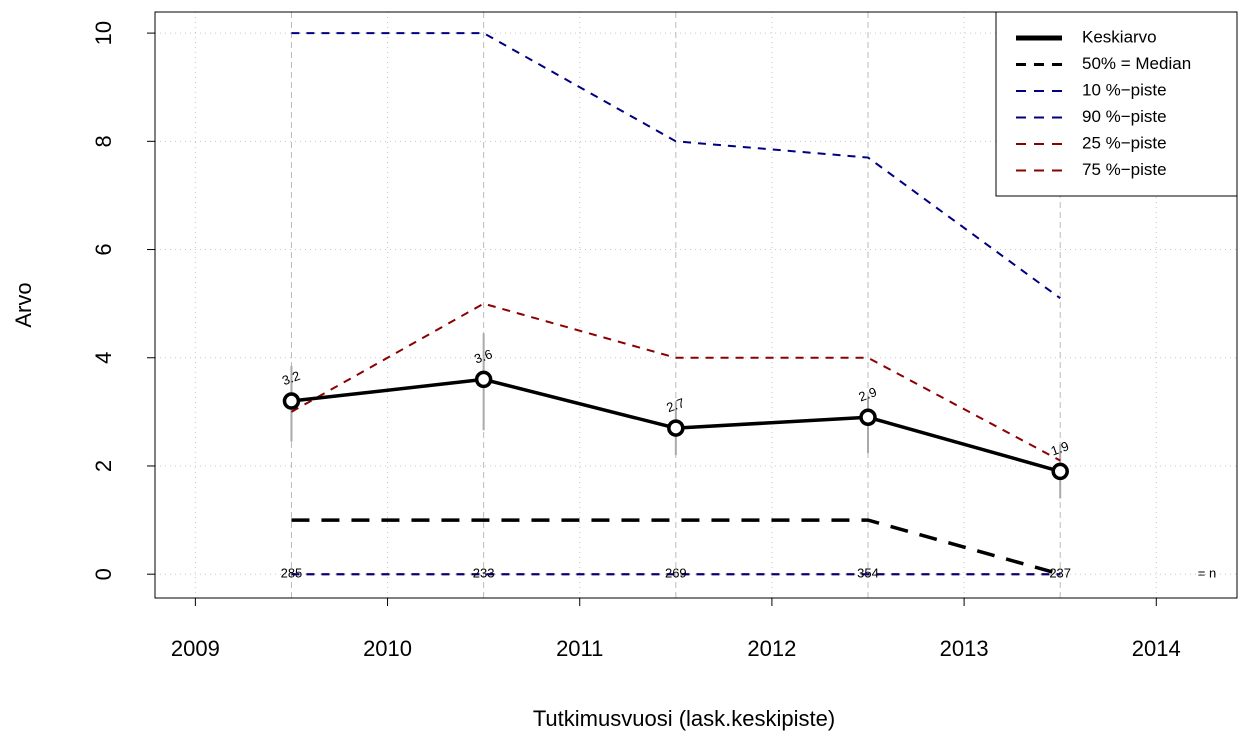 The width and height of the screenshot is (1242, 736). Describe the element at coordinates (103, 358) in the screenshot. I see `y-tick-label: 4` at that location.